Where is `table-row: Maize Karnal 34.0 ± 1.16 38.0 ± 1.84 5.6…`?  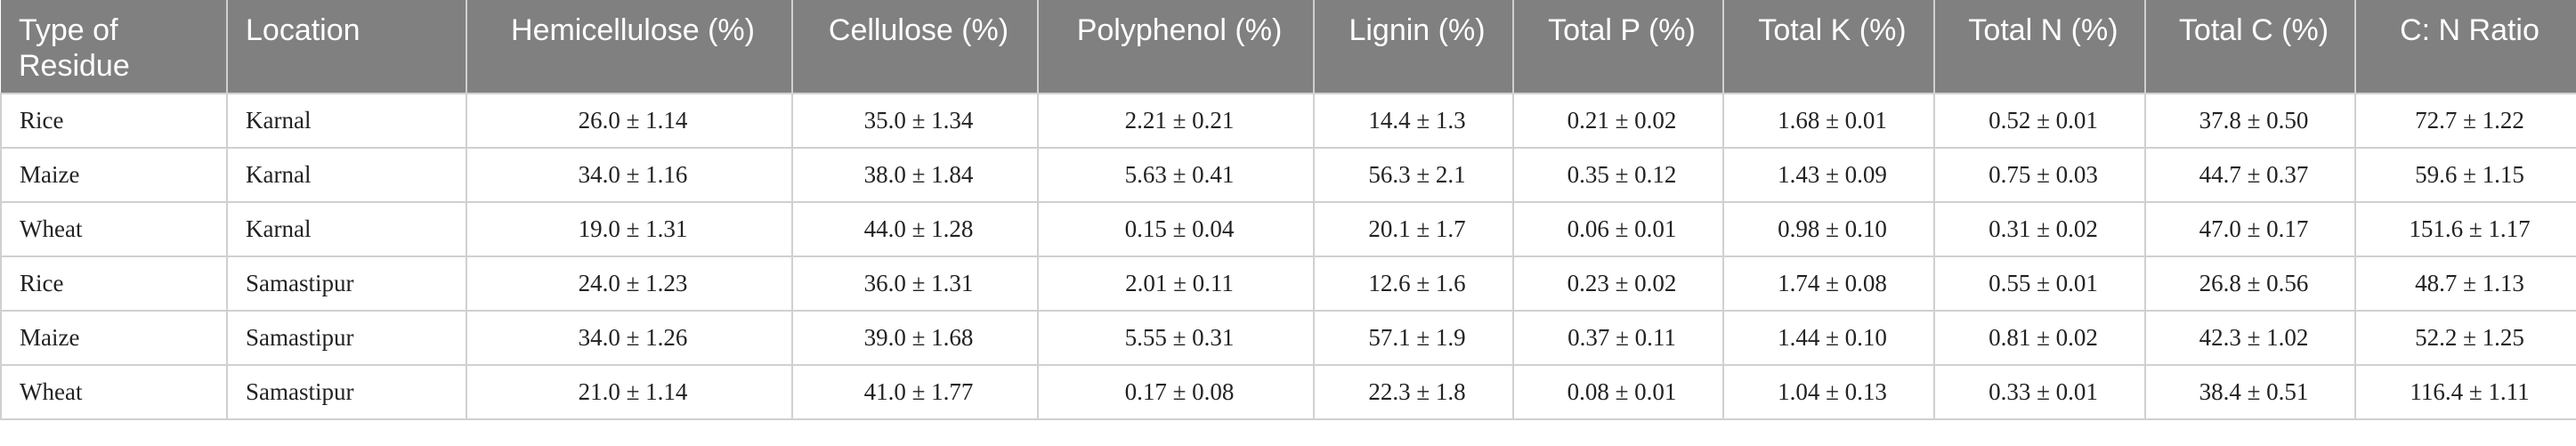
table-row: Maize Karnal 34.0 ± 1.16 38.0 ± 1.84 5.6… is located at coordinates (1288, 175).